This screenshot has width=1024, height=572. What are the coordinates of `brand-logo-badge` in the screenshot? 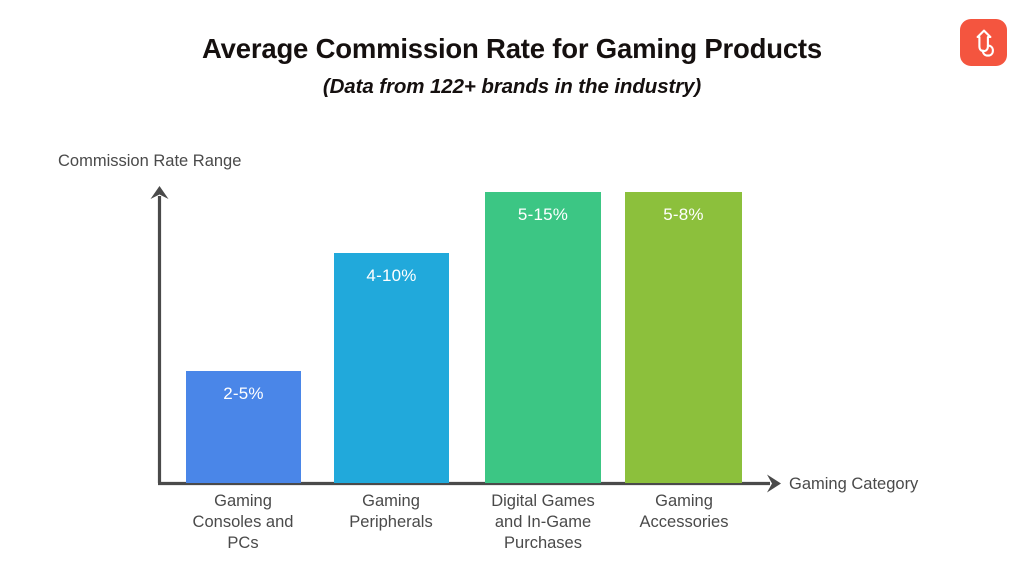 It's located at (983, 42).